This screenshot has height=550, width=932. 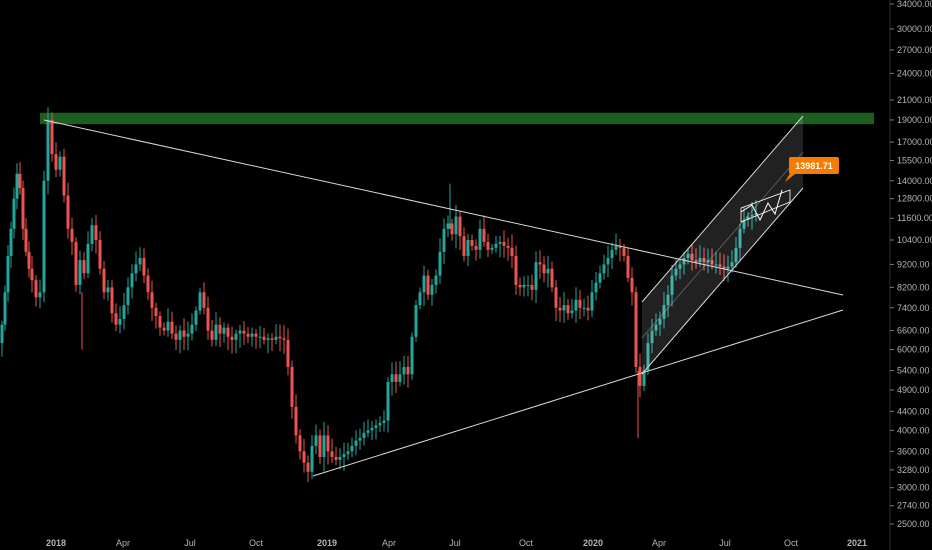 I want to click on projection-wedge, so click(x=765, y=206).